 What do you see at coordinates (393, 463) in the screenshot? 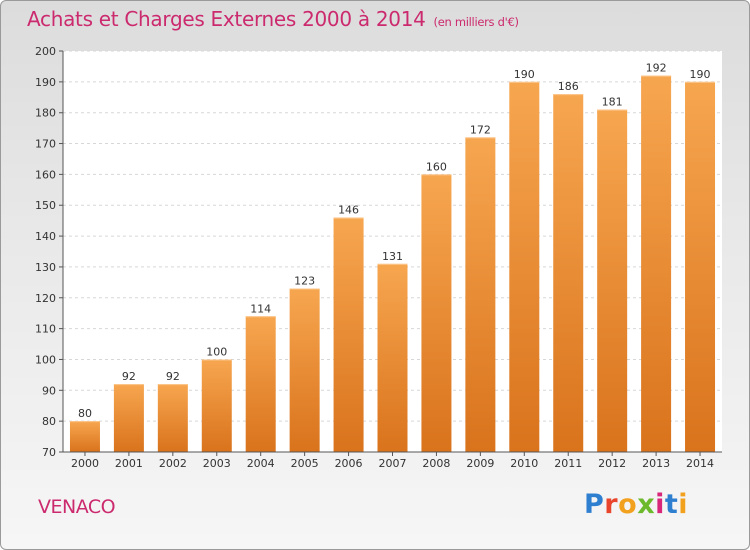
I see `x-tick-label: 2007` at bounding box center [393, 463].